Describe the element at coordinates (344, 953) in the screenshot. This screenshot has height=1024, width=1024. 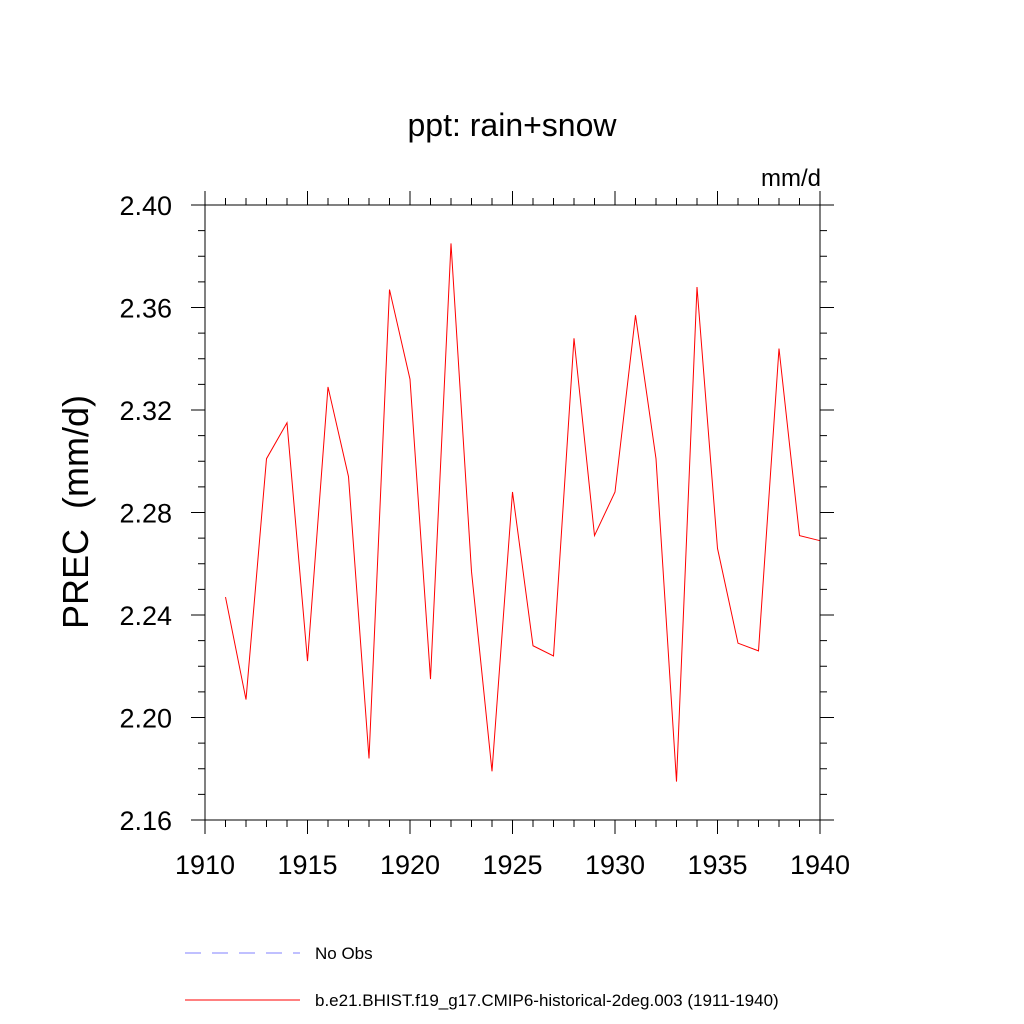
I see `legend-label-no-obs: No Obs` at that location.